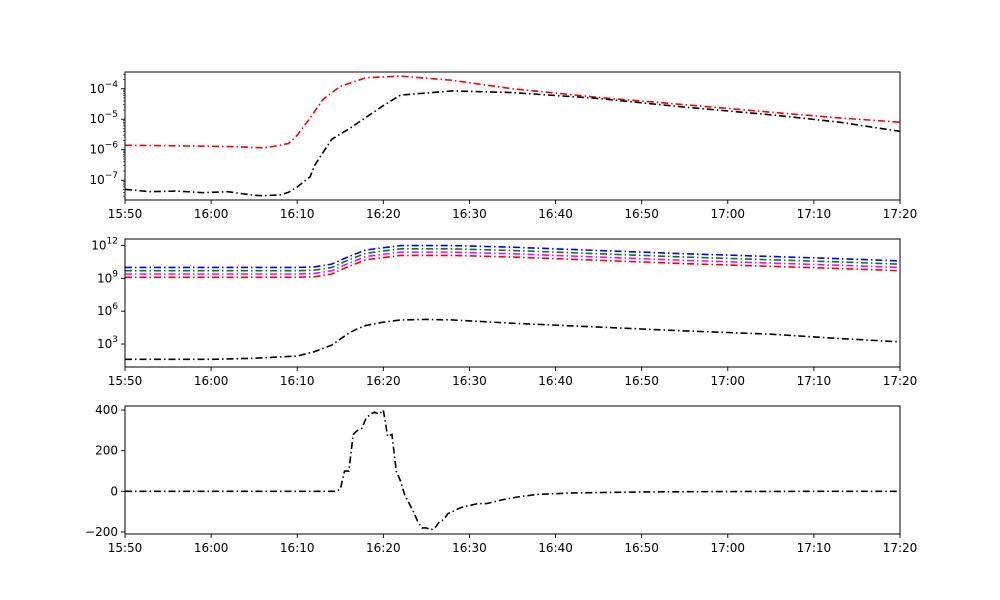 The width and height of the screenshot is (1000, 600). I want to click on y-tick-label: 10⁻⁵, so click(103, 118).